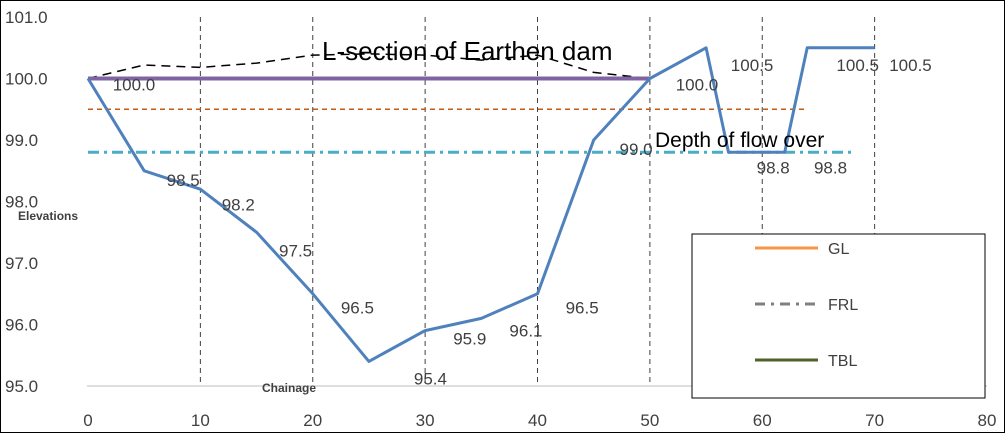  What do you see at coordinates (21, 202) in the screenshot?
I see `y-tick-label: 98.0` at bounding box center [21, 202].